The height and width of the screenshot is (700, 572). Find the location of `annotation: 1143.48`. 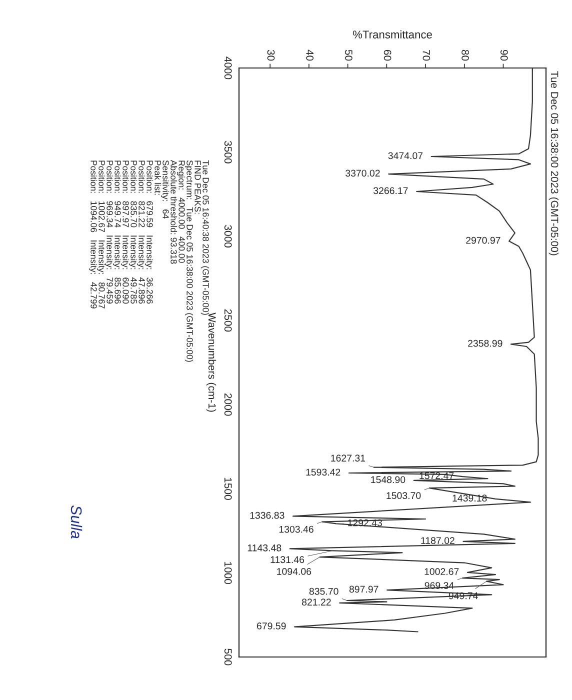

annotation: 1143.48 is located at coordinates (265, 548).